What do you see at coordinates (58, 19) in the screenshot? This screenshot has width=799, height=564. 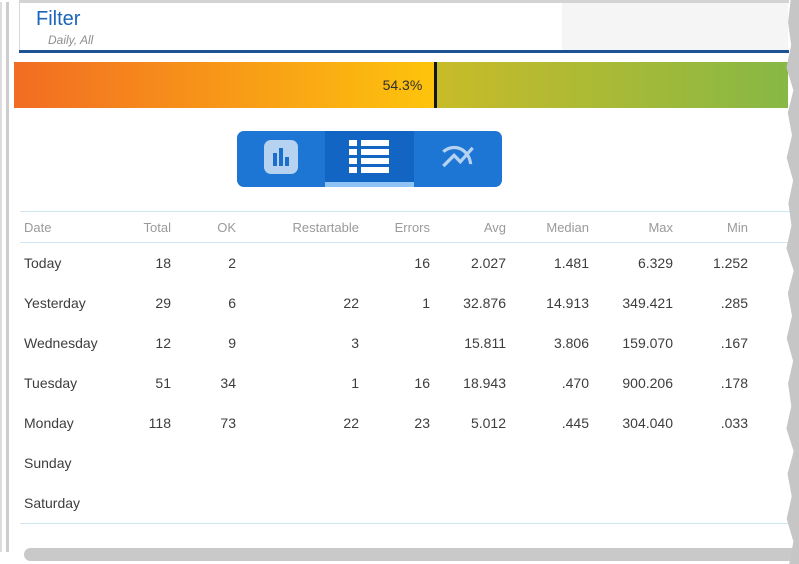 I see `filter-title: Filter` at bounding box center [58, 19].